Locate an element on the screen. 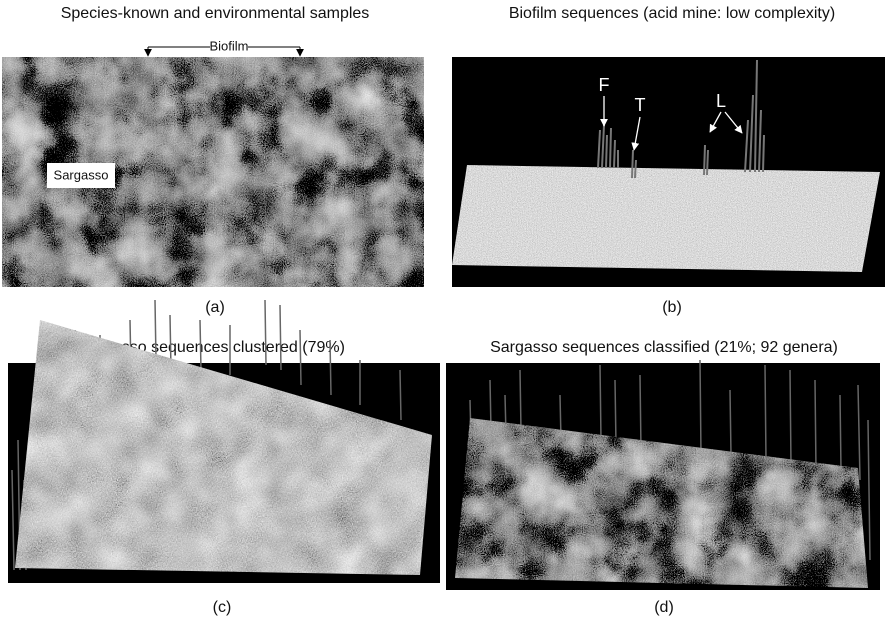 This screenshot has width=895, height=629. annotation: Sargasso is located at coordinates (81, 174).